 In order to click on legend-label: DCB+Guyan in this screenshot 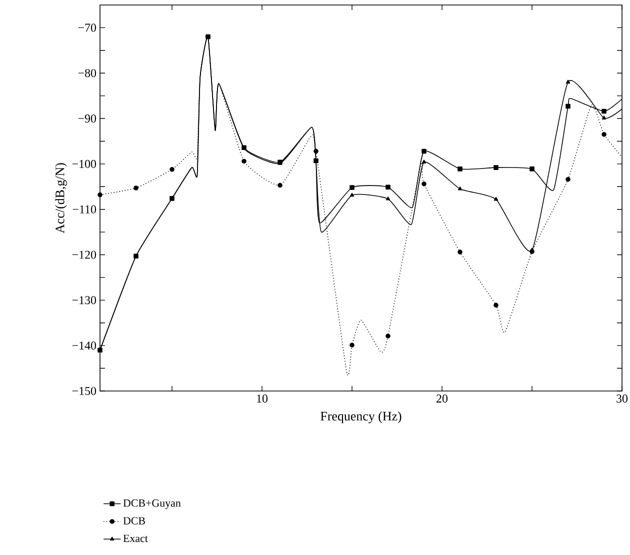, I will do `click(152, 504)`.